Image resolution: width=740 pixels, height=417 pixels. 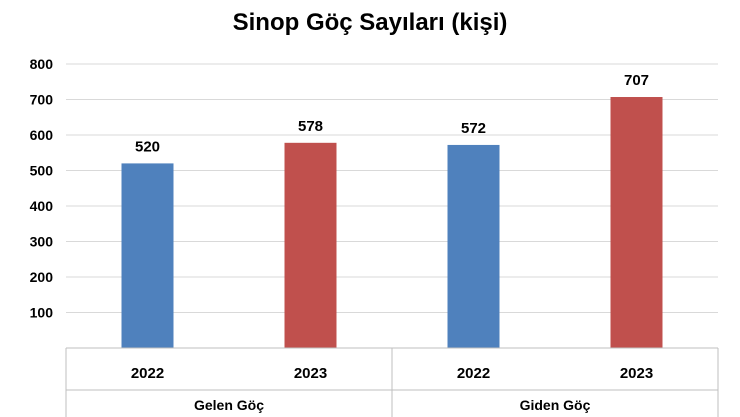 I want to click on y-tick-label: 400, so click(x=42, y=206).